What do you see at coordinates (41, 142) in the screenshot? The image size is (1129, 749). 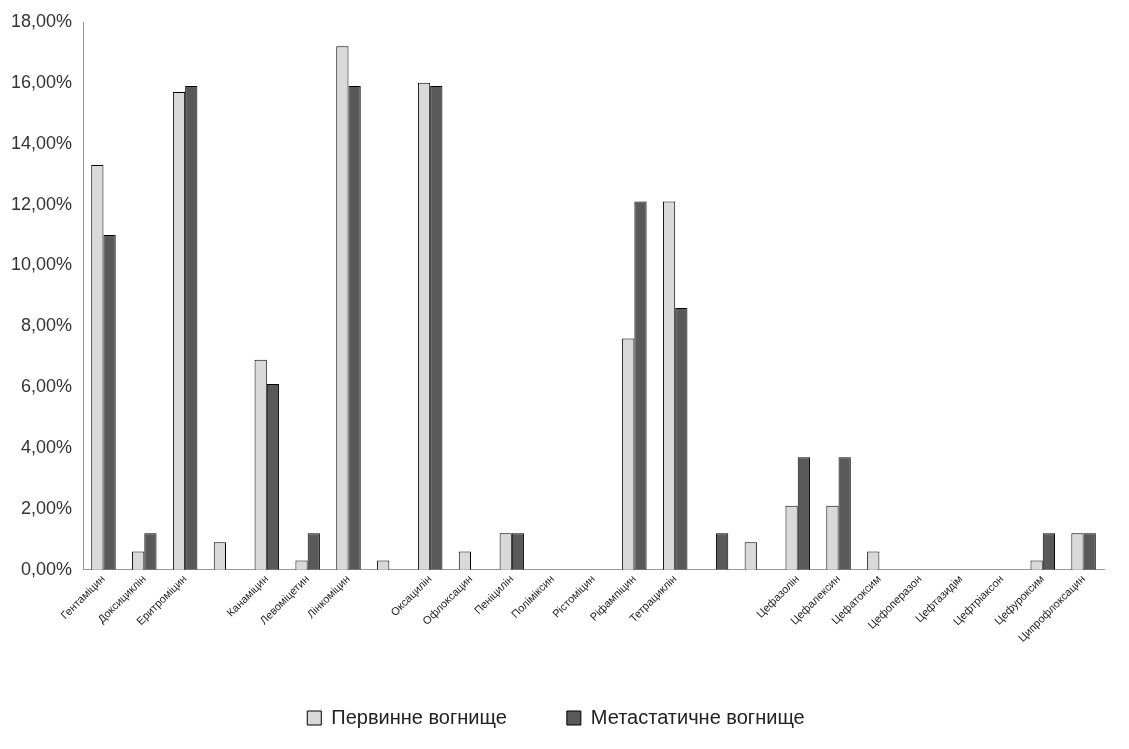 I see `y-tick-label: 14,00%` at bounding box center [41, 142].